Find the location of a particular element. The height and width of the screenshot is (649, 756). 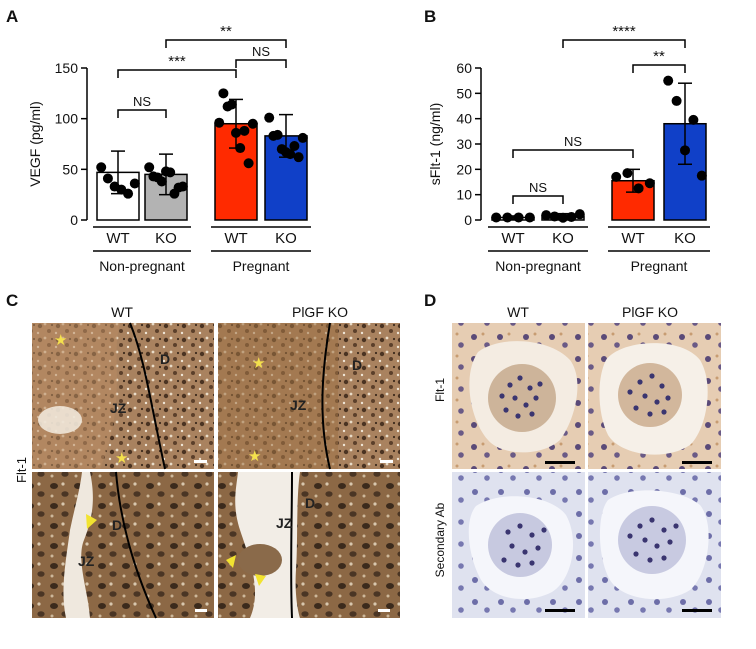

bar is located at coordinates (286, 178).